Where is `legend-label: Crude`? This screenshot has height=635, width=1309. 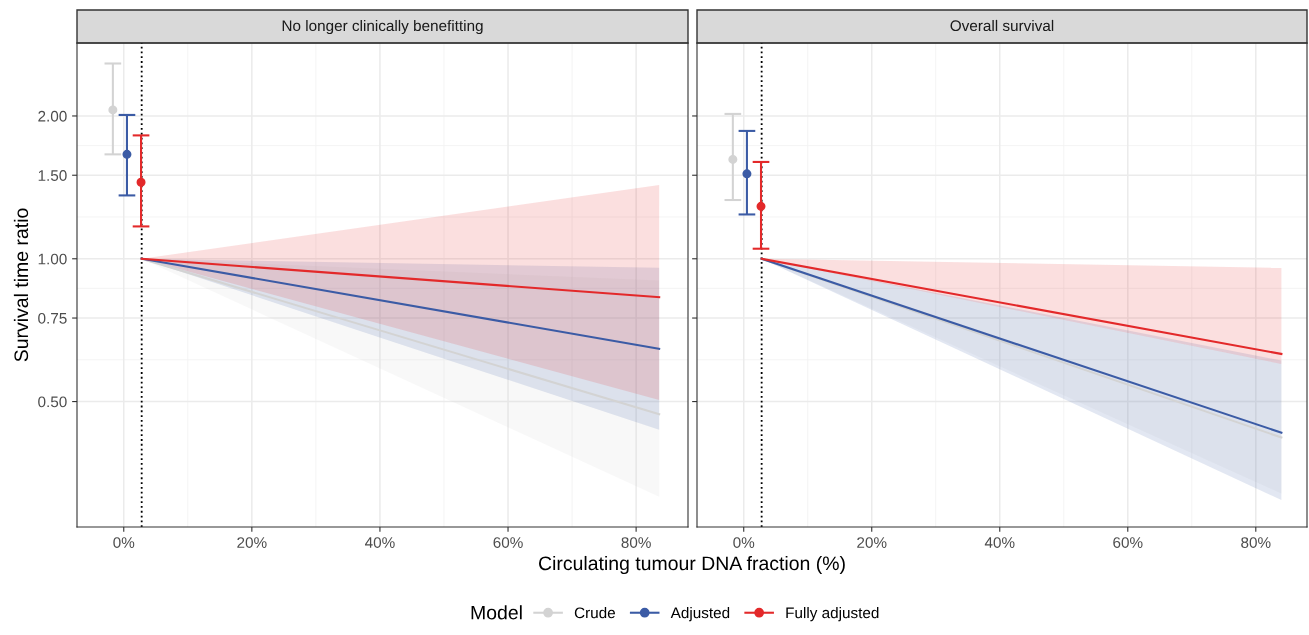
legend-label: Crude is located at coordinates (594, 613).